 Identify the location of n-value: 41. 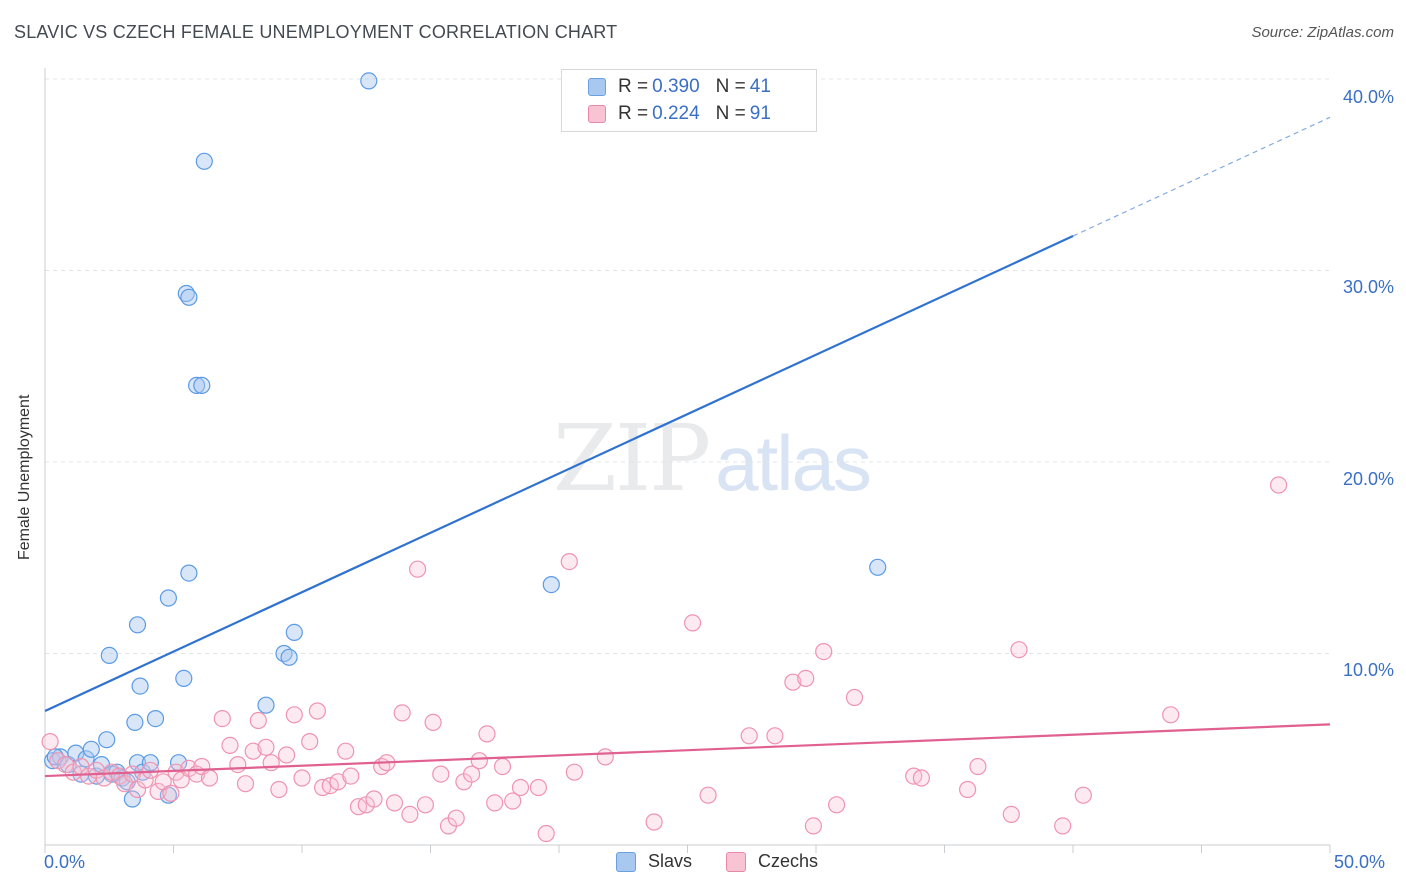
(760, 86).